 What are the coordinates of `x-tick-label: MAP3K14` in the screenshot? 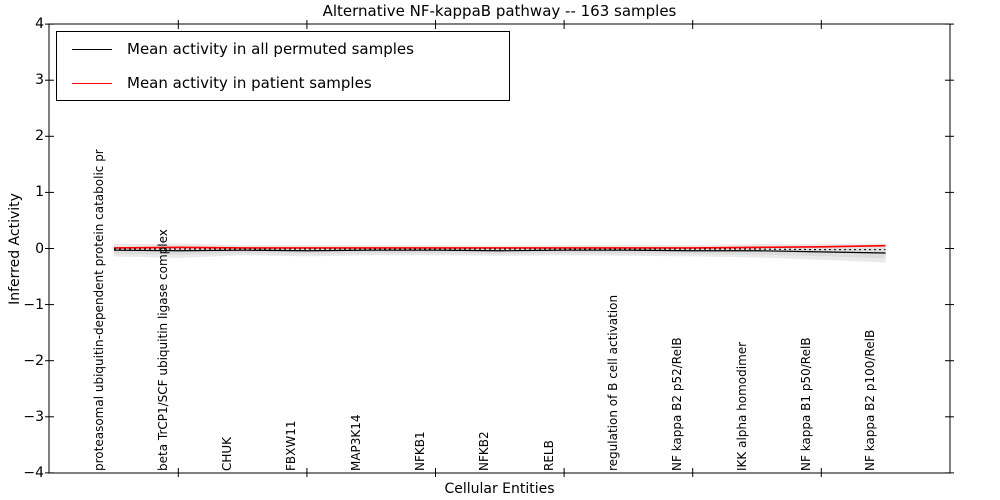 It's located at (355, 442).